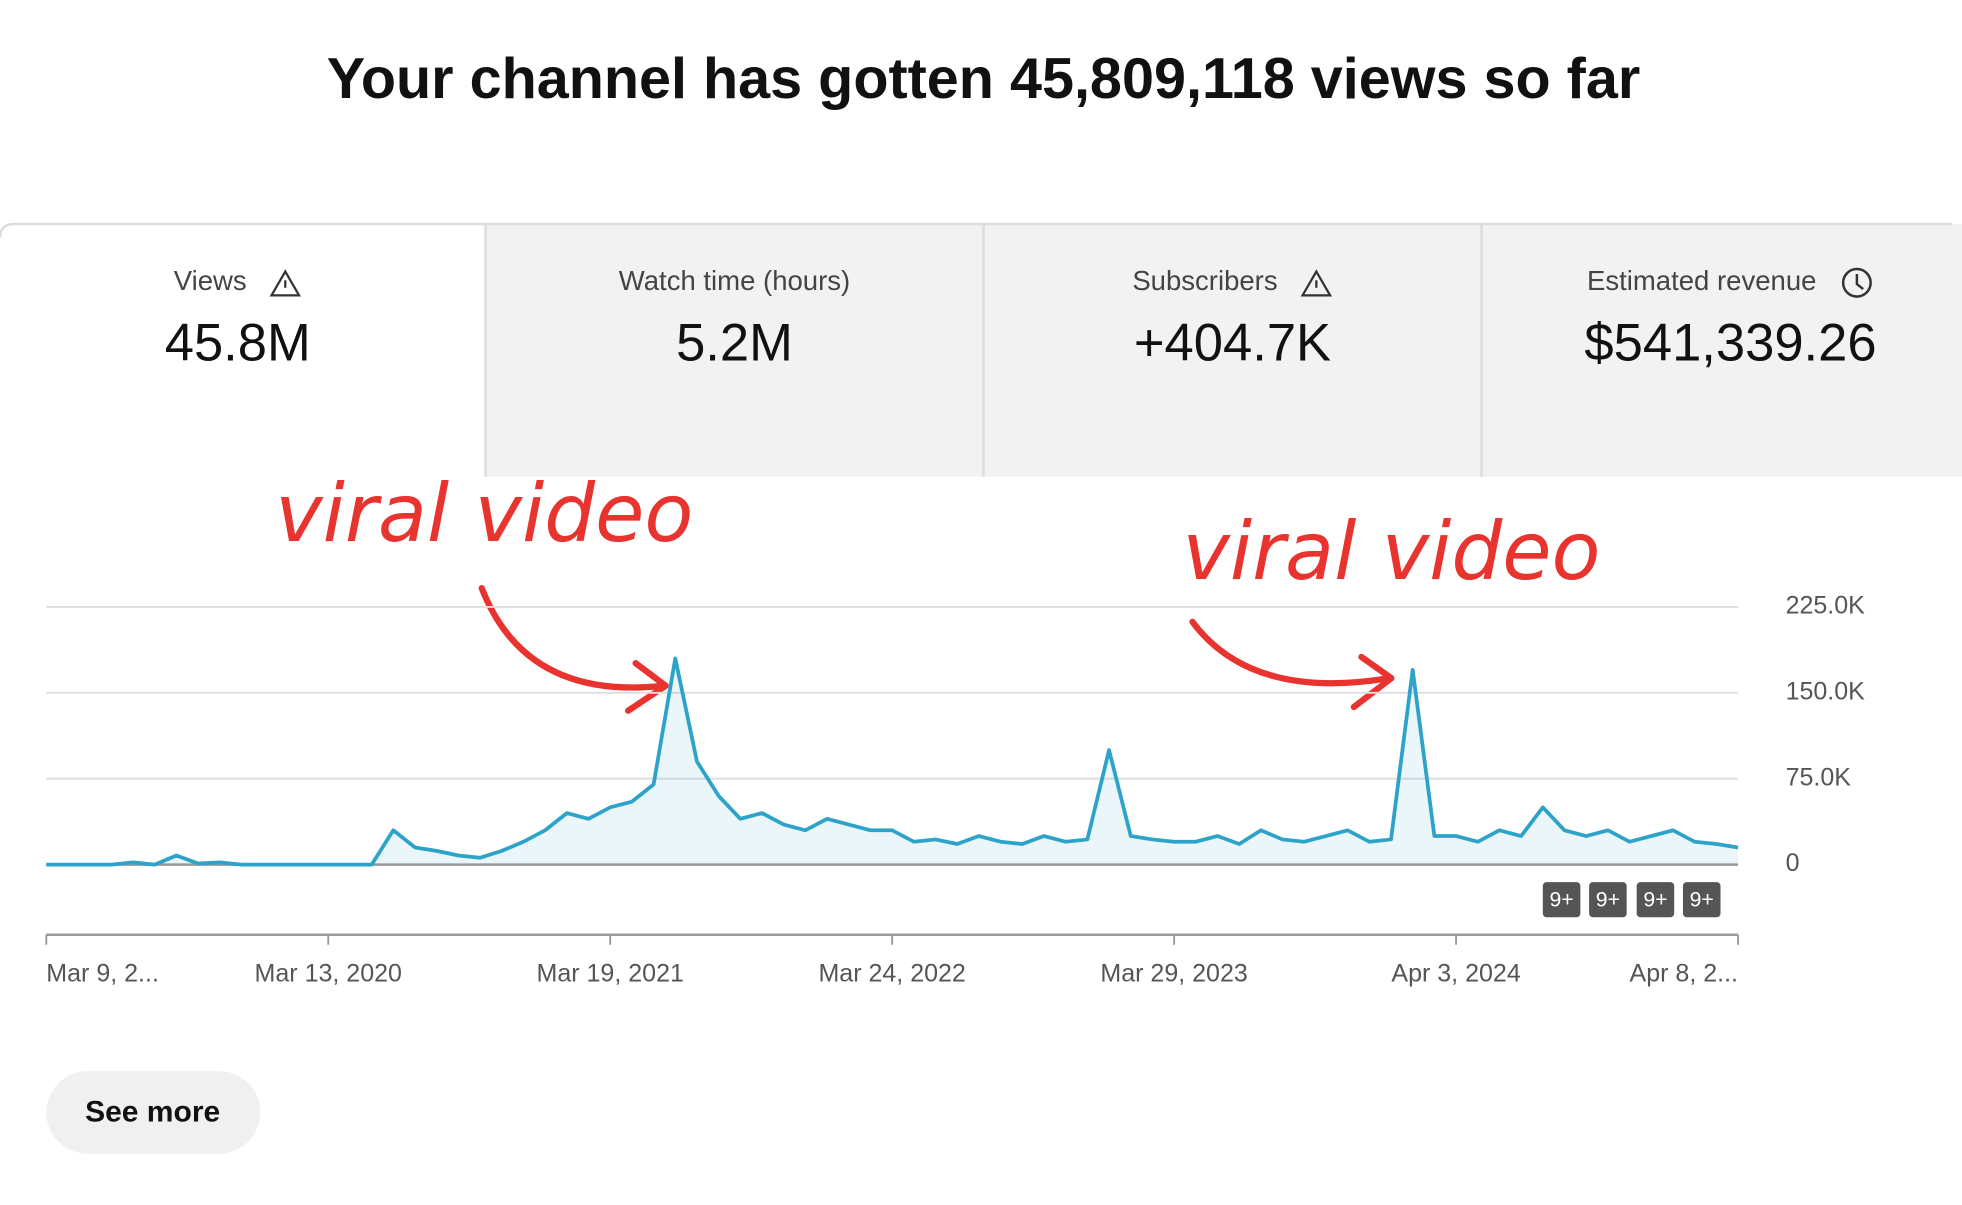  I want to click on card-label: Views, so click(210, 280).